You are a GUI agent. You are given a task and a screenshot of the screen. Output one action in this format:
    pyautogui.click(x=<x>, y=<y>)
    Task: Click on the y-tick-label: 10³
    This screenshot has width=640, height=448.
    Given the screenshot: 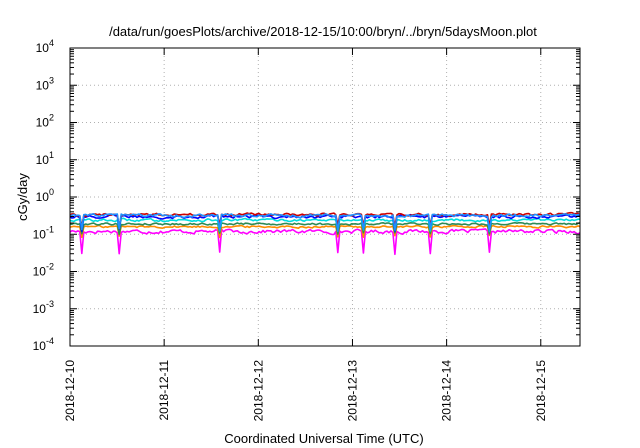 What is the action you would take?
    pyautogui.click(x=45, y=83)
    